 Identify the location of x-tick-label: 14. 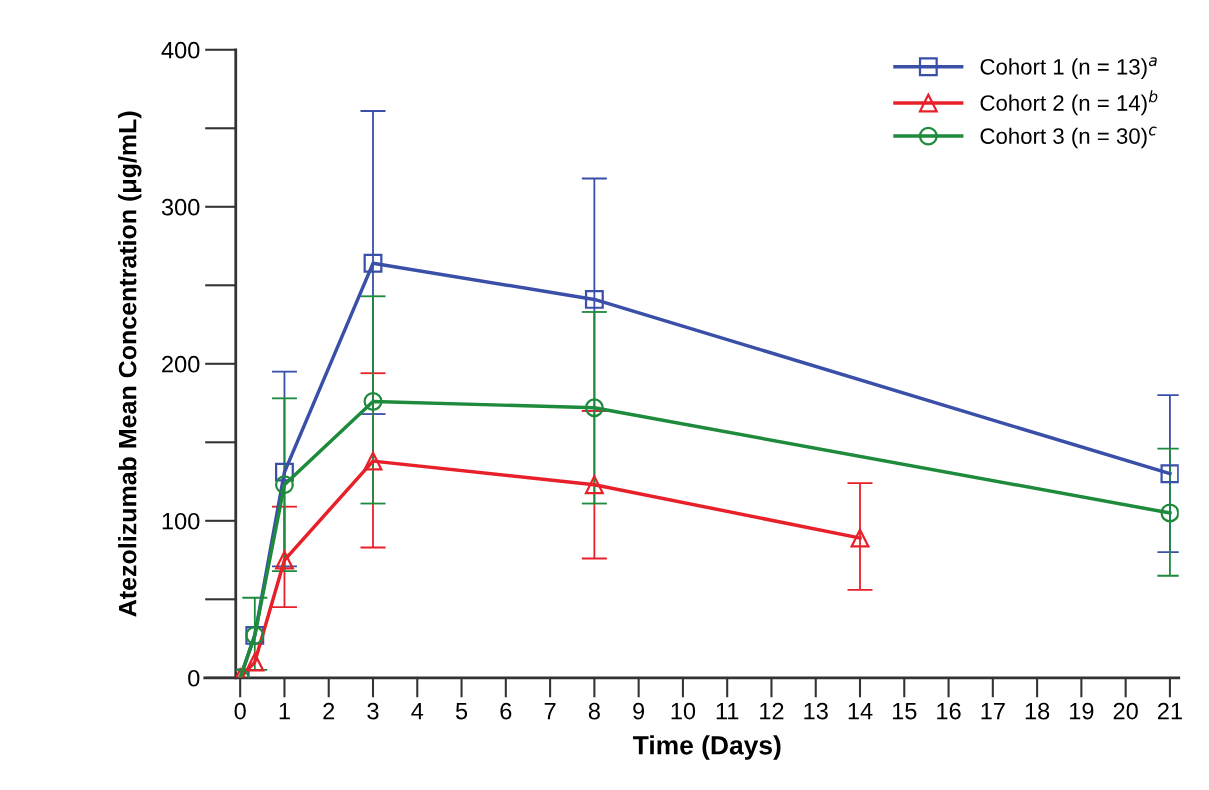
(860, 711).